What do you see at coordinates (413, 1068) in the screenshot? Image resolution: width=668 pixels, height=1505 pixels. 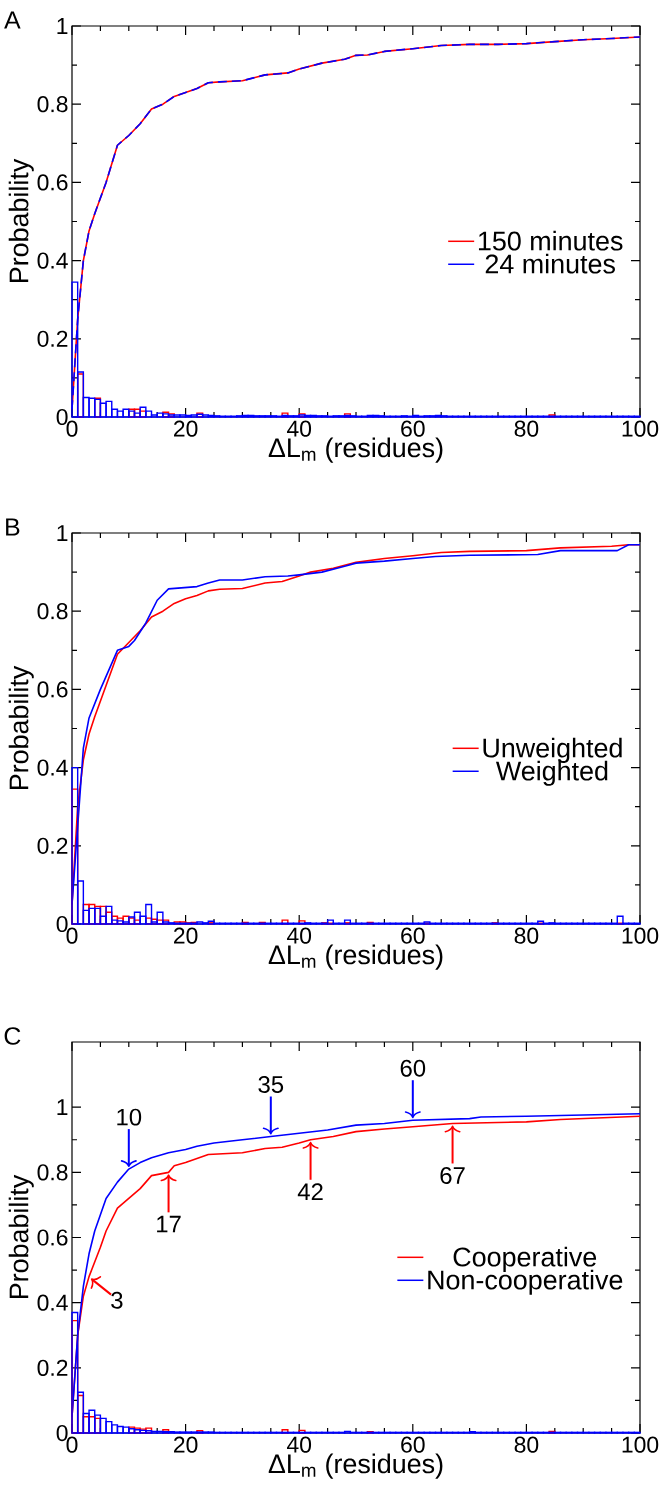 I see `annotation: 60` at bounding box center [413, 1068].